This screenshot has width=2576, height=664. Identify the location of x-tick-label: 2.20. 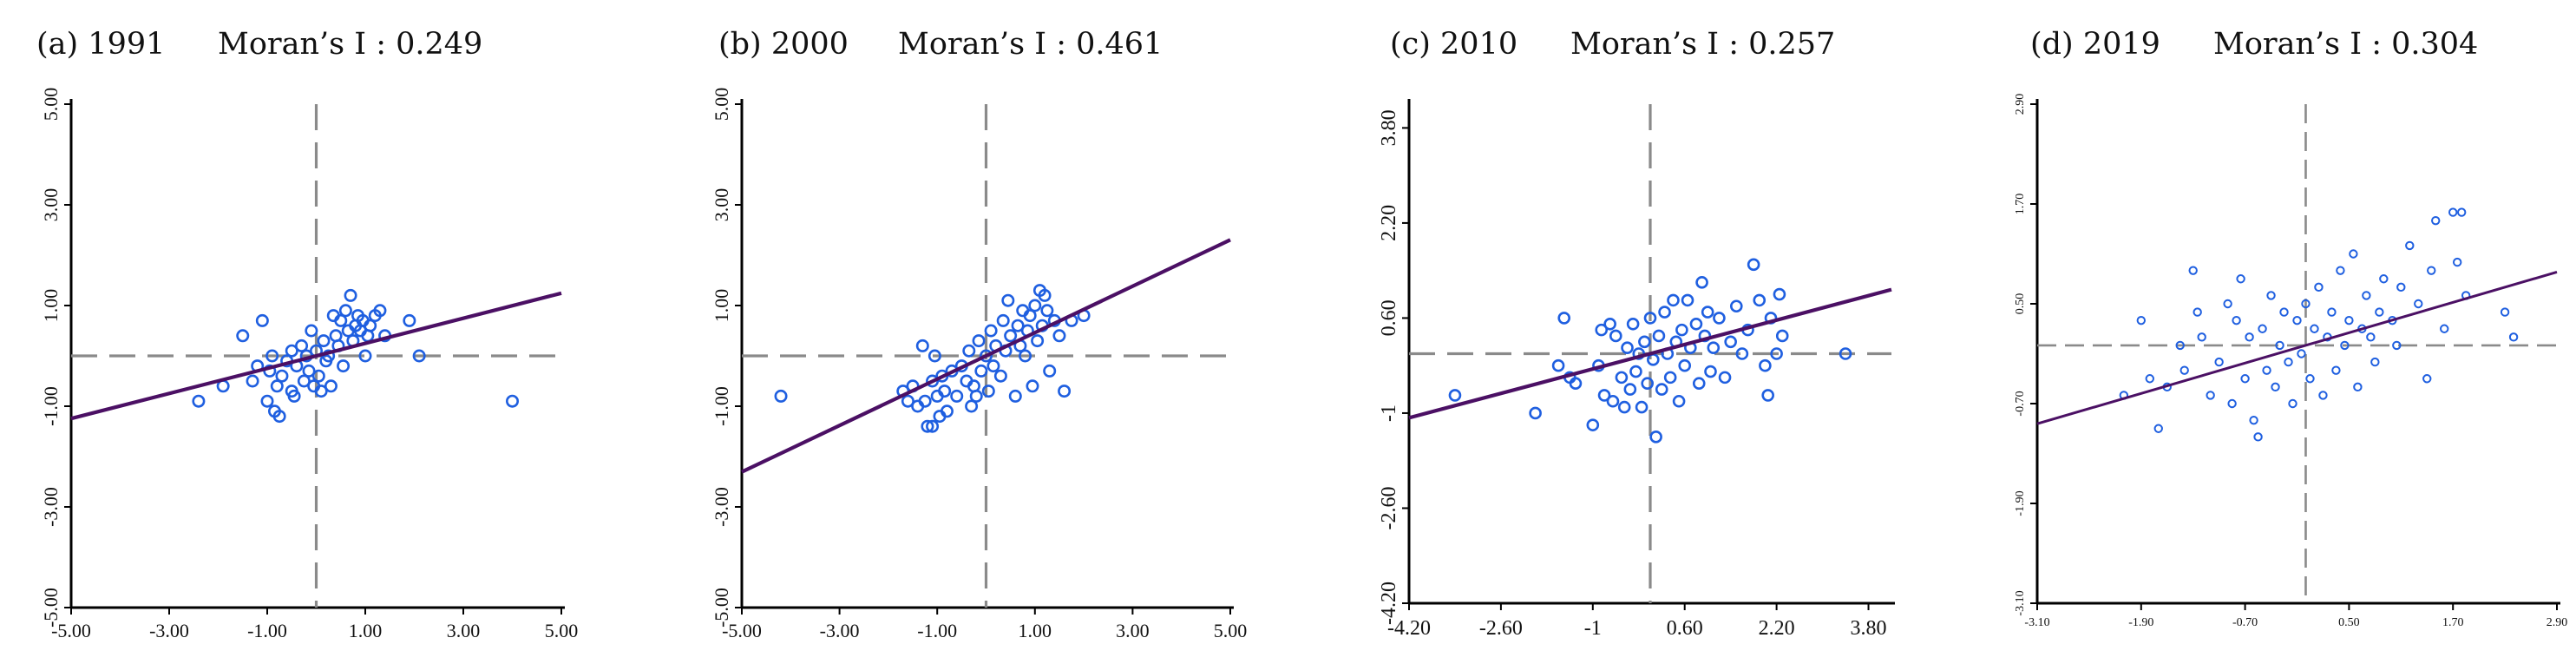
(1777, 628).